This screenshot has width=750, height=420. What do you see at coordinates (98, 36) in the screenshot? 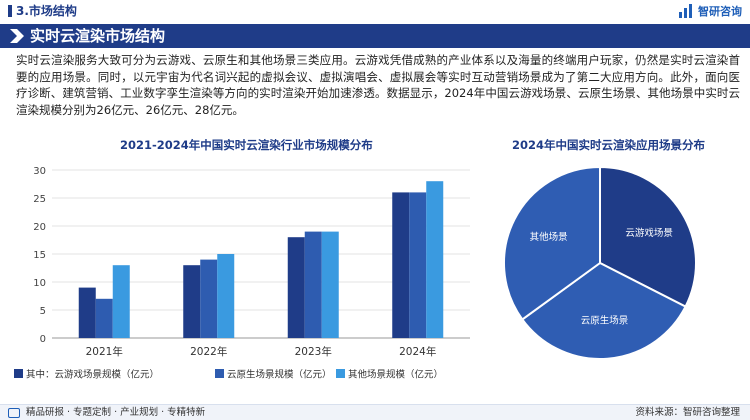
I see `page-title: 实时云渲染市场结构` at bounding box center [98, 36].